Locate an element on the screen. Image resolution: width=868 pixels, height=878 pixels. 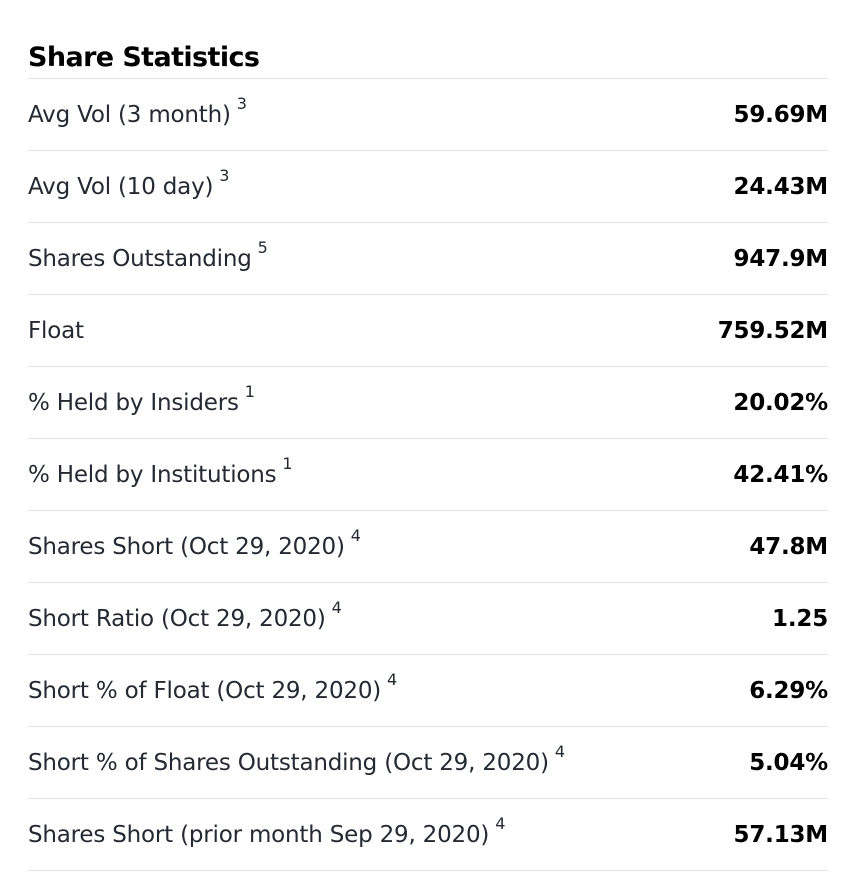
table-row: Short % of Float (Oct 29, 2020) 4 6.29% is located at coordinates (428, 690).